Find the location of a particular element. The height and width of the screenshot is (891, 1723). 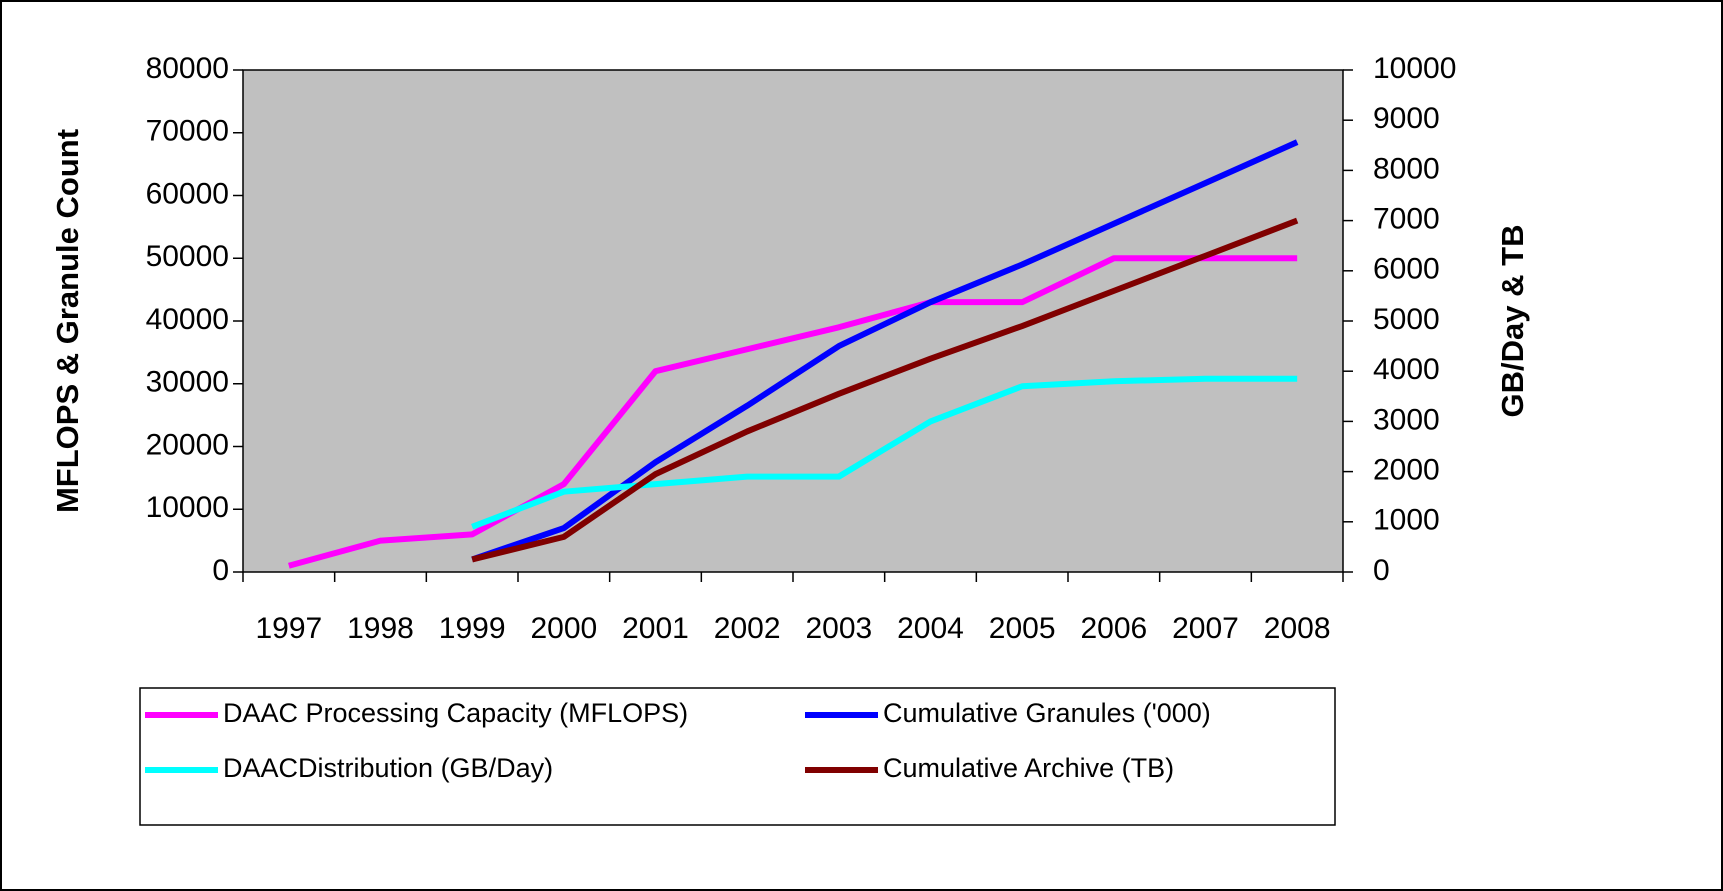

y-tick-label: 20000 is located at coordinates (187, 444).